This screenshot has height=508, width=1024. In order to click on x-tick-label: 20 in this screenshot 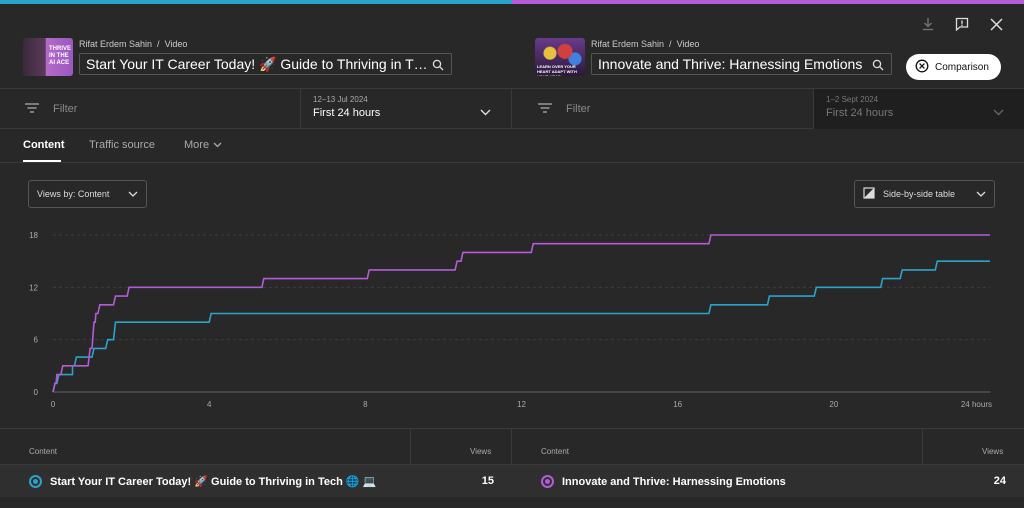, I will do `click(833, 404)`.